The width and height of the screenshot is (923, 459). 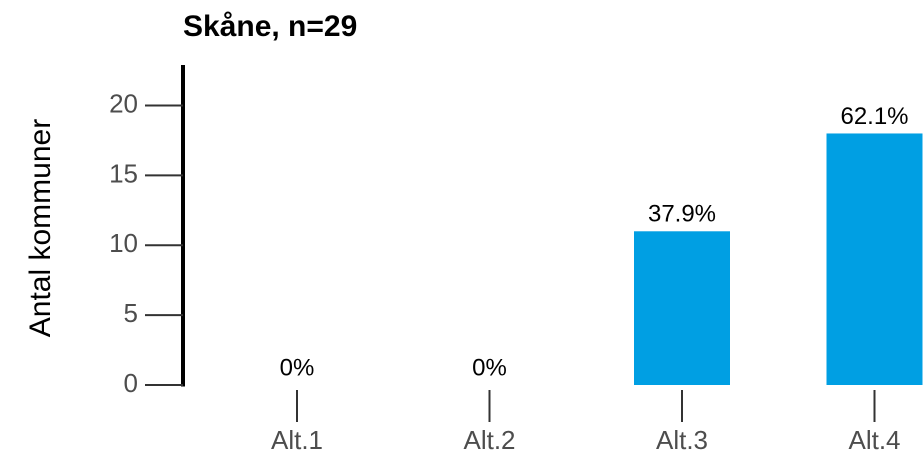 I want to click on y-tick-label: 20, so click(x=123, y=103).